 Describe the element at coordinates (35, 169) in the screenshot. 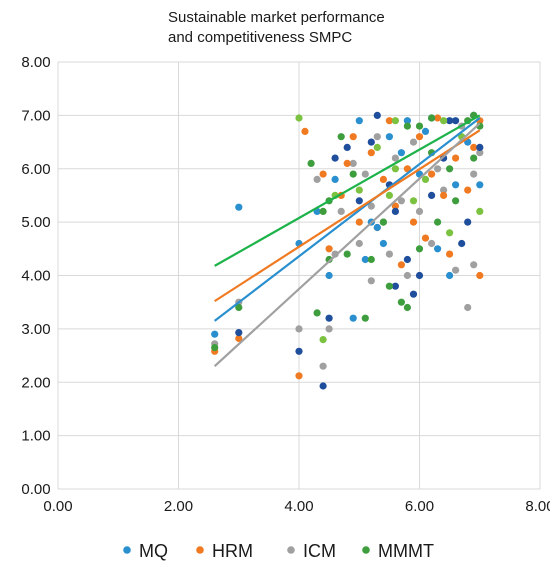

I see `y-tick-label: 6.00` at that location.